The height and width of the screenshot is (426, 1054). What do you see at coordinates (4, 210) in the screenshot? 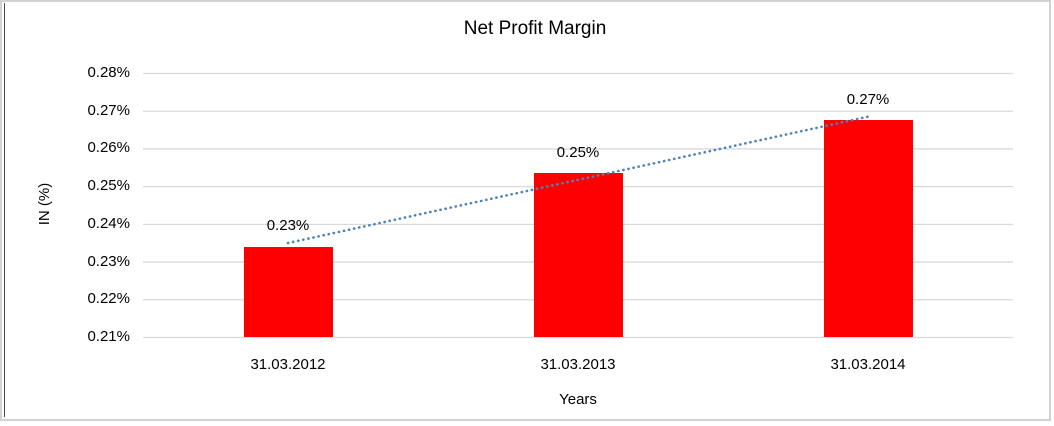
I see `chart-left-border-line` at bounding box center [4, 210].